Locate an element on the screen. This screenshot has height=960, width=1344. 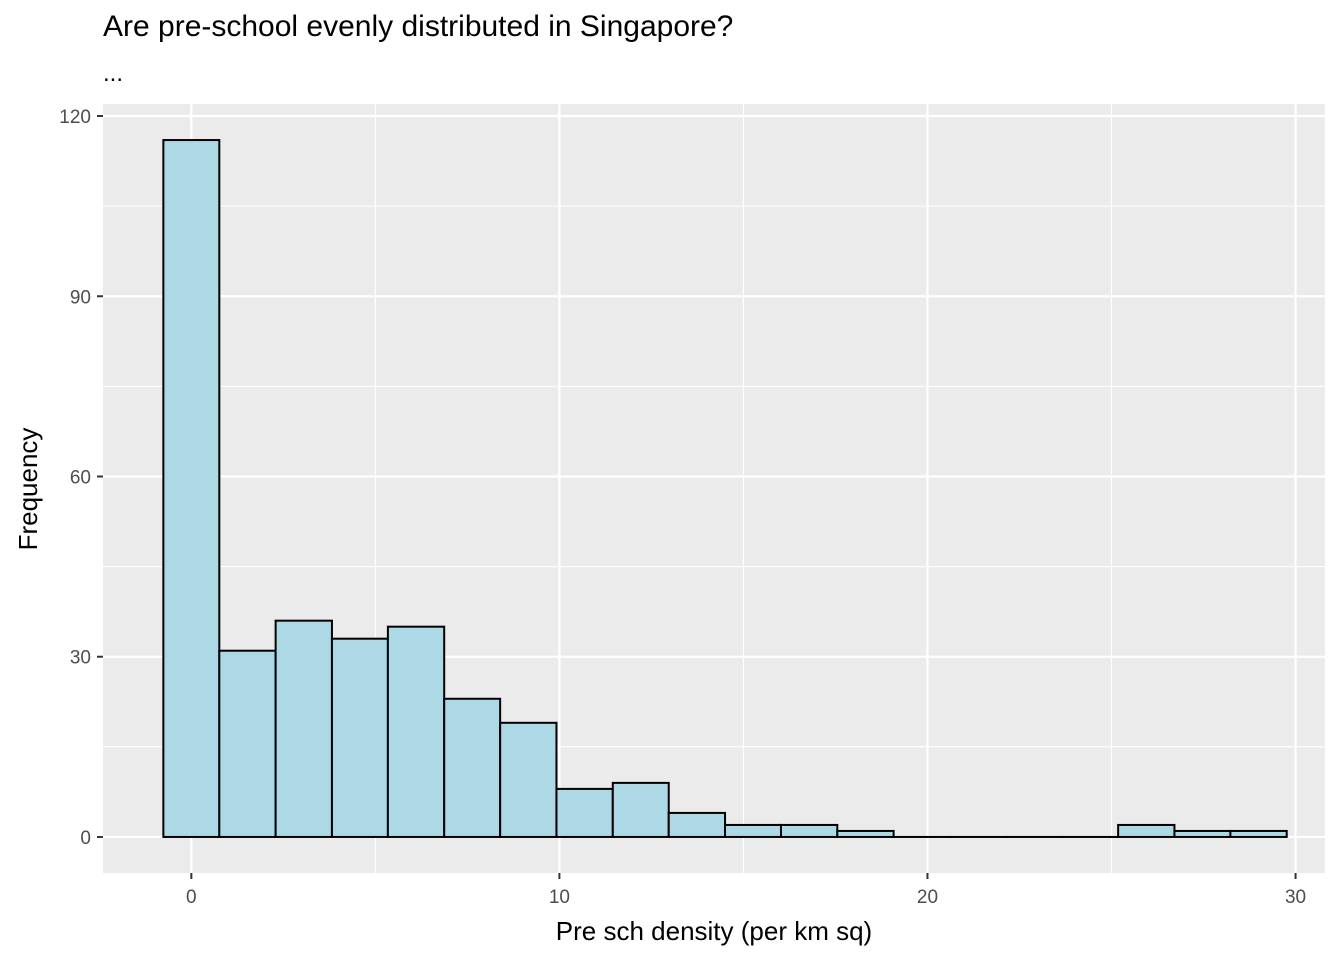
x-tick-label: 0 is located at coordinates (191, 897).